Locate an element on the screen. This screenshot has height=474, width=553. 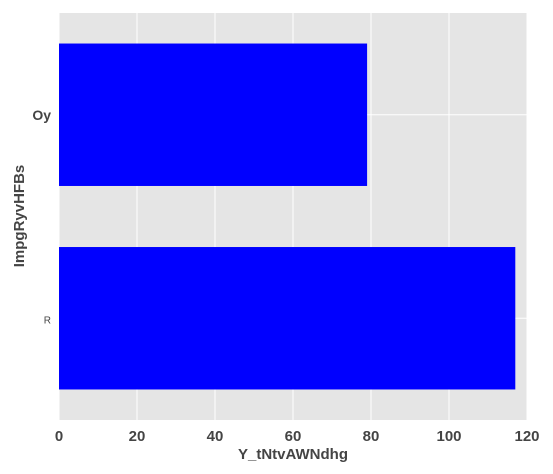
y-tick-label: R is located at coordinates (47, 320).